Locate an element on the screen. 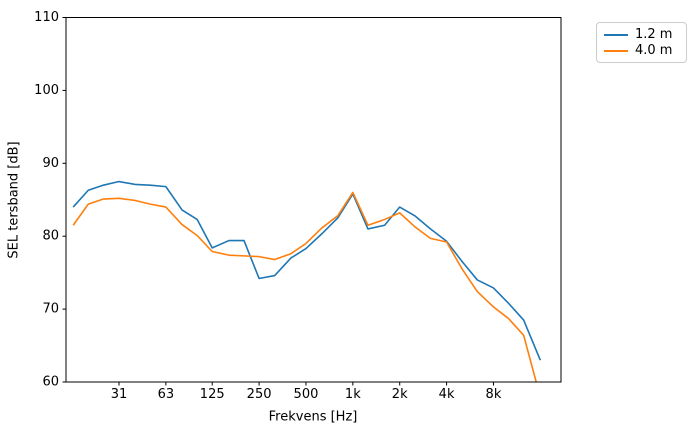 This screenshot has height=438, width=693. x-axis-label: Frekvens [Hz] is located at coordinates (313, 417).